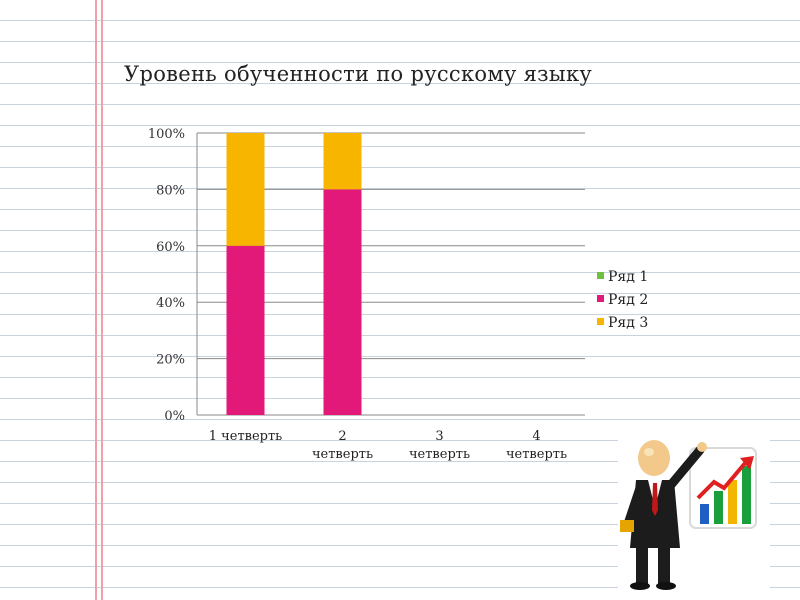 This screenshot has height=600, width=800. Describe the element at coordinates (747, 463) in the screenshot. I see `growth-arrow-head` at that location.